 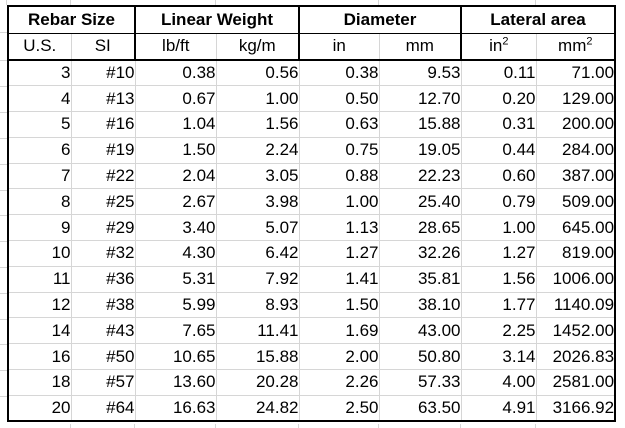 I want to click on cell-r12-si: #50, so click(x=103, y=357).